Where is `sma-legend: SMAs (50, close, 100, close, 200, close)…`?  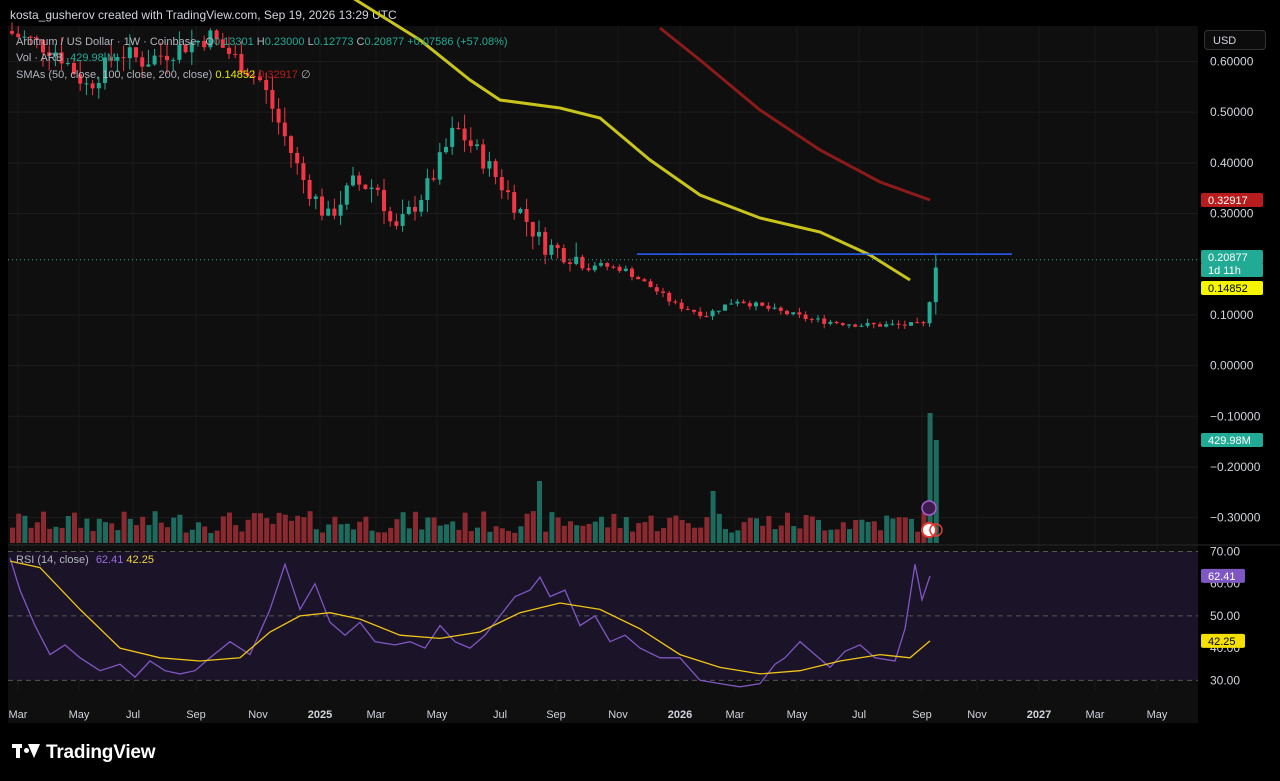 sma-legend: SMAs (50, close, 100, close, 200, close)… is located at coordinates (163, 74).